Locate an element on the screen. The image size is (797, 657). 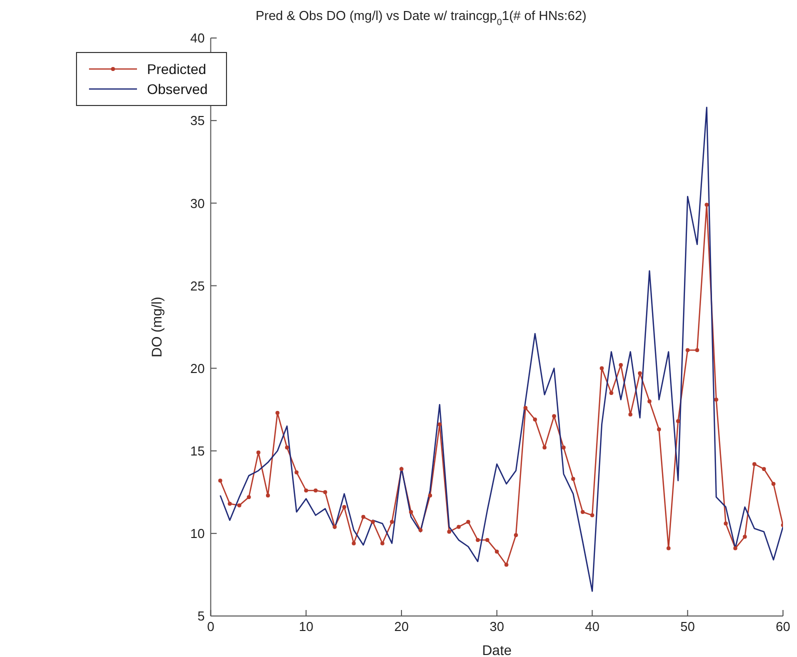
x-tick-label: 20 is located at coordinates (401, 626).